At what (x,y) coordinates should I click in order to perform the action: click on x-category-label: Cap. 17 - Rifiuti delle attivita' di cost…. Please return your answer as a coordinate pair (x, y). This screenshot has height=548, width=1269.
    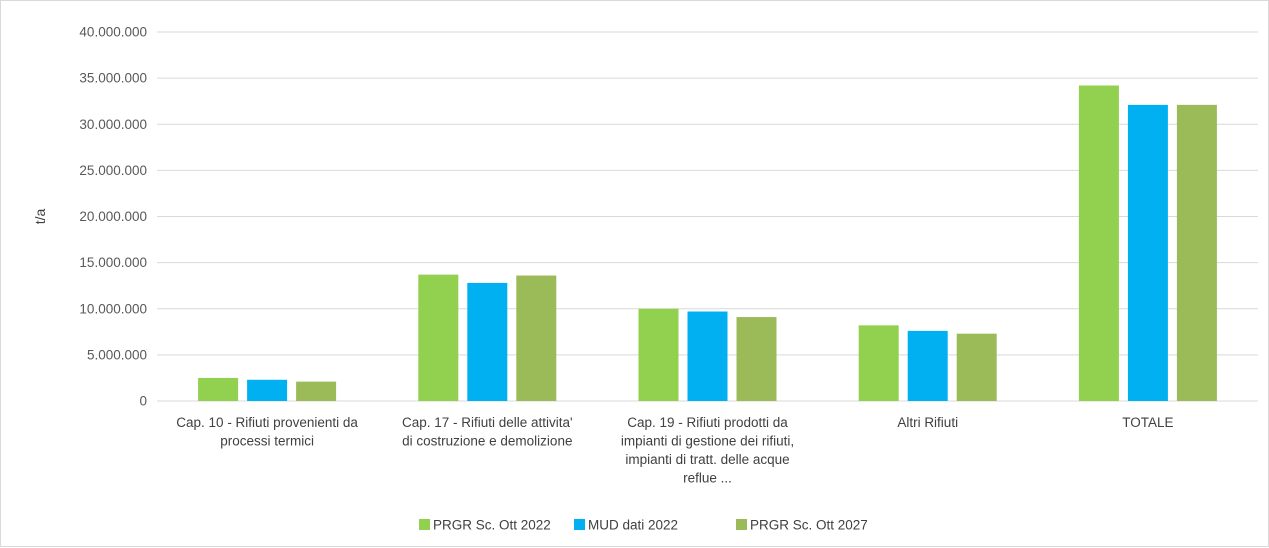
    Looking at the image, I should click on (487, 432).